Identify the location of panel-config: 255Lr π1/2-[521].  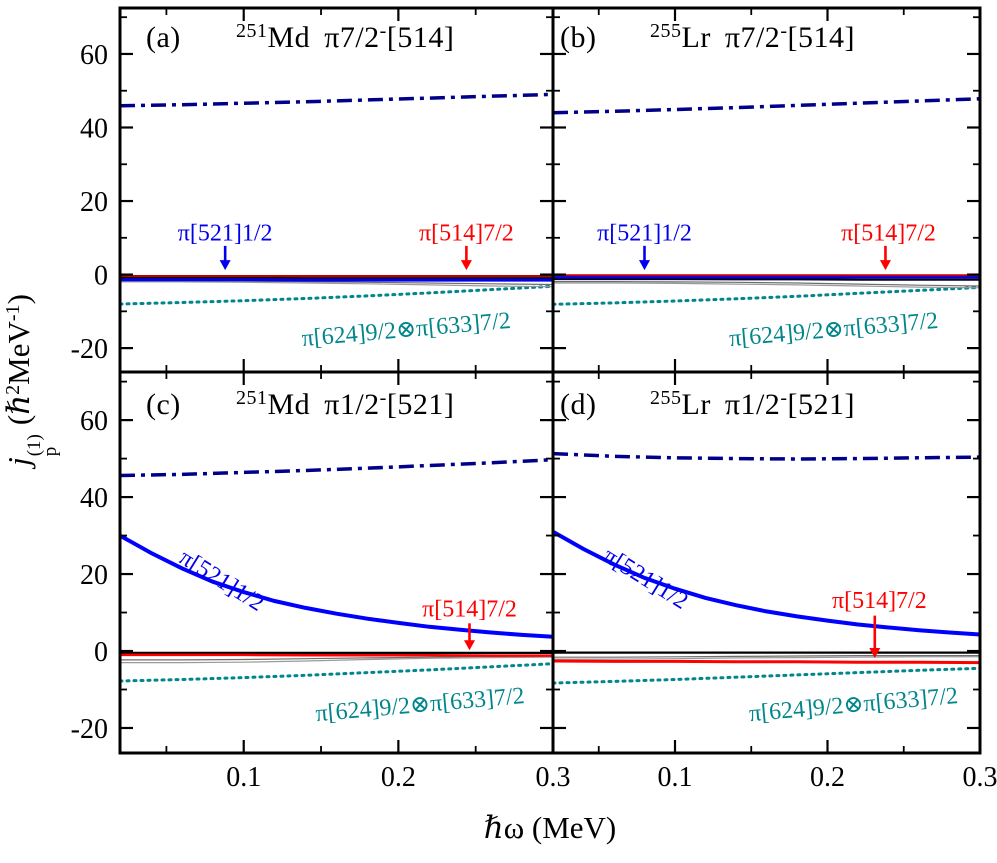
(752, 404).